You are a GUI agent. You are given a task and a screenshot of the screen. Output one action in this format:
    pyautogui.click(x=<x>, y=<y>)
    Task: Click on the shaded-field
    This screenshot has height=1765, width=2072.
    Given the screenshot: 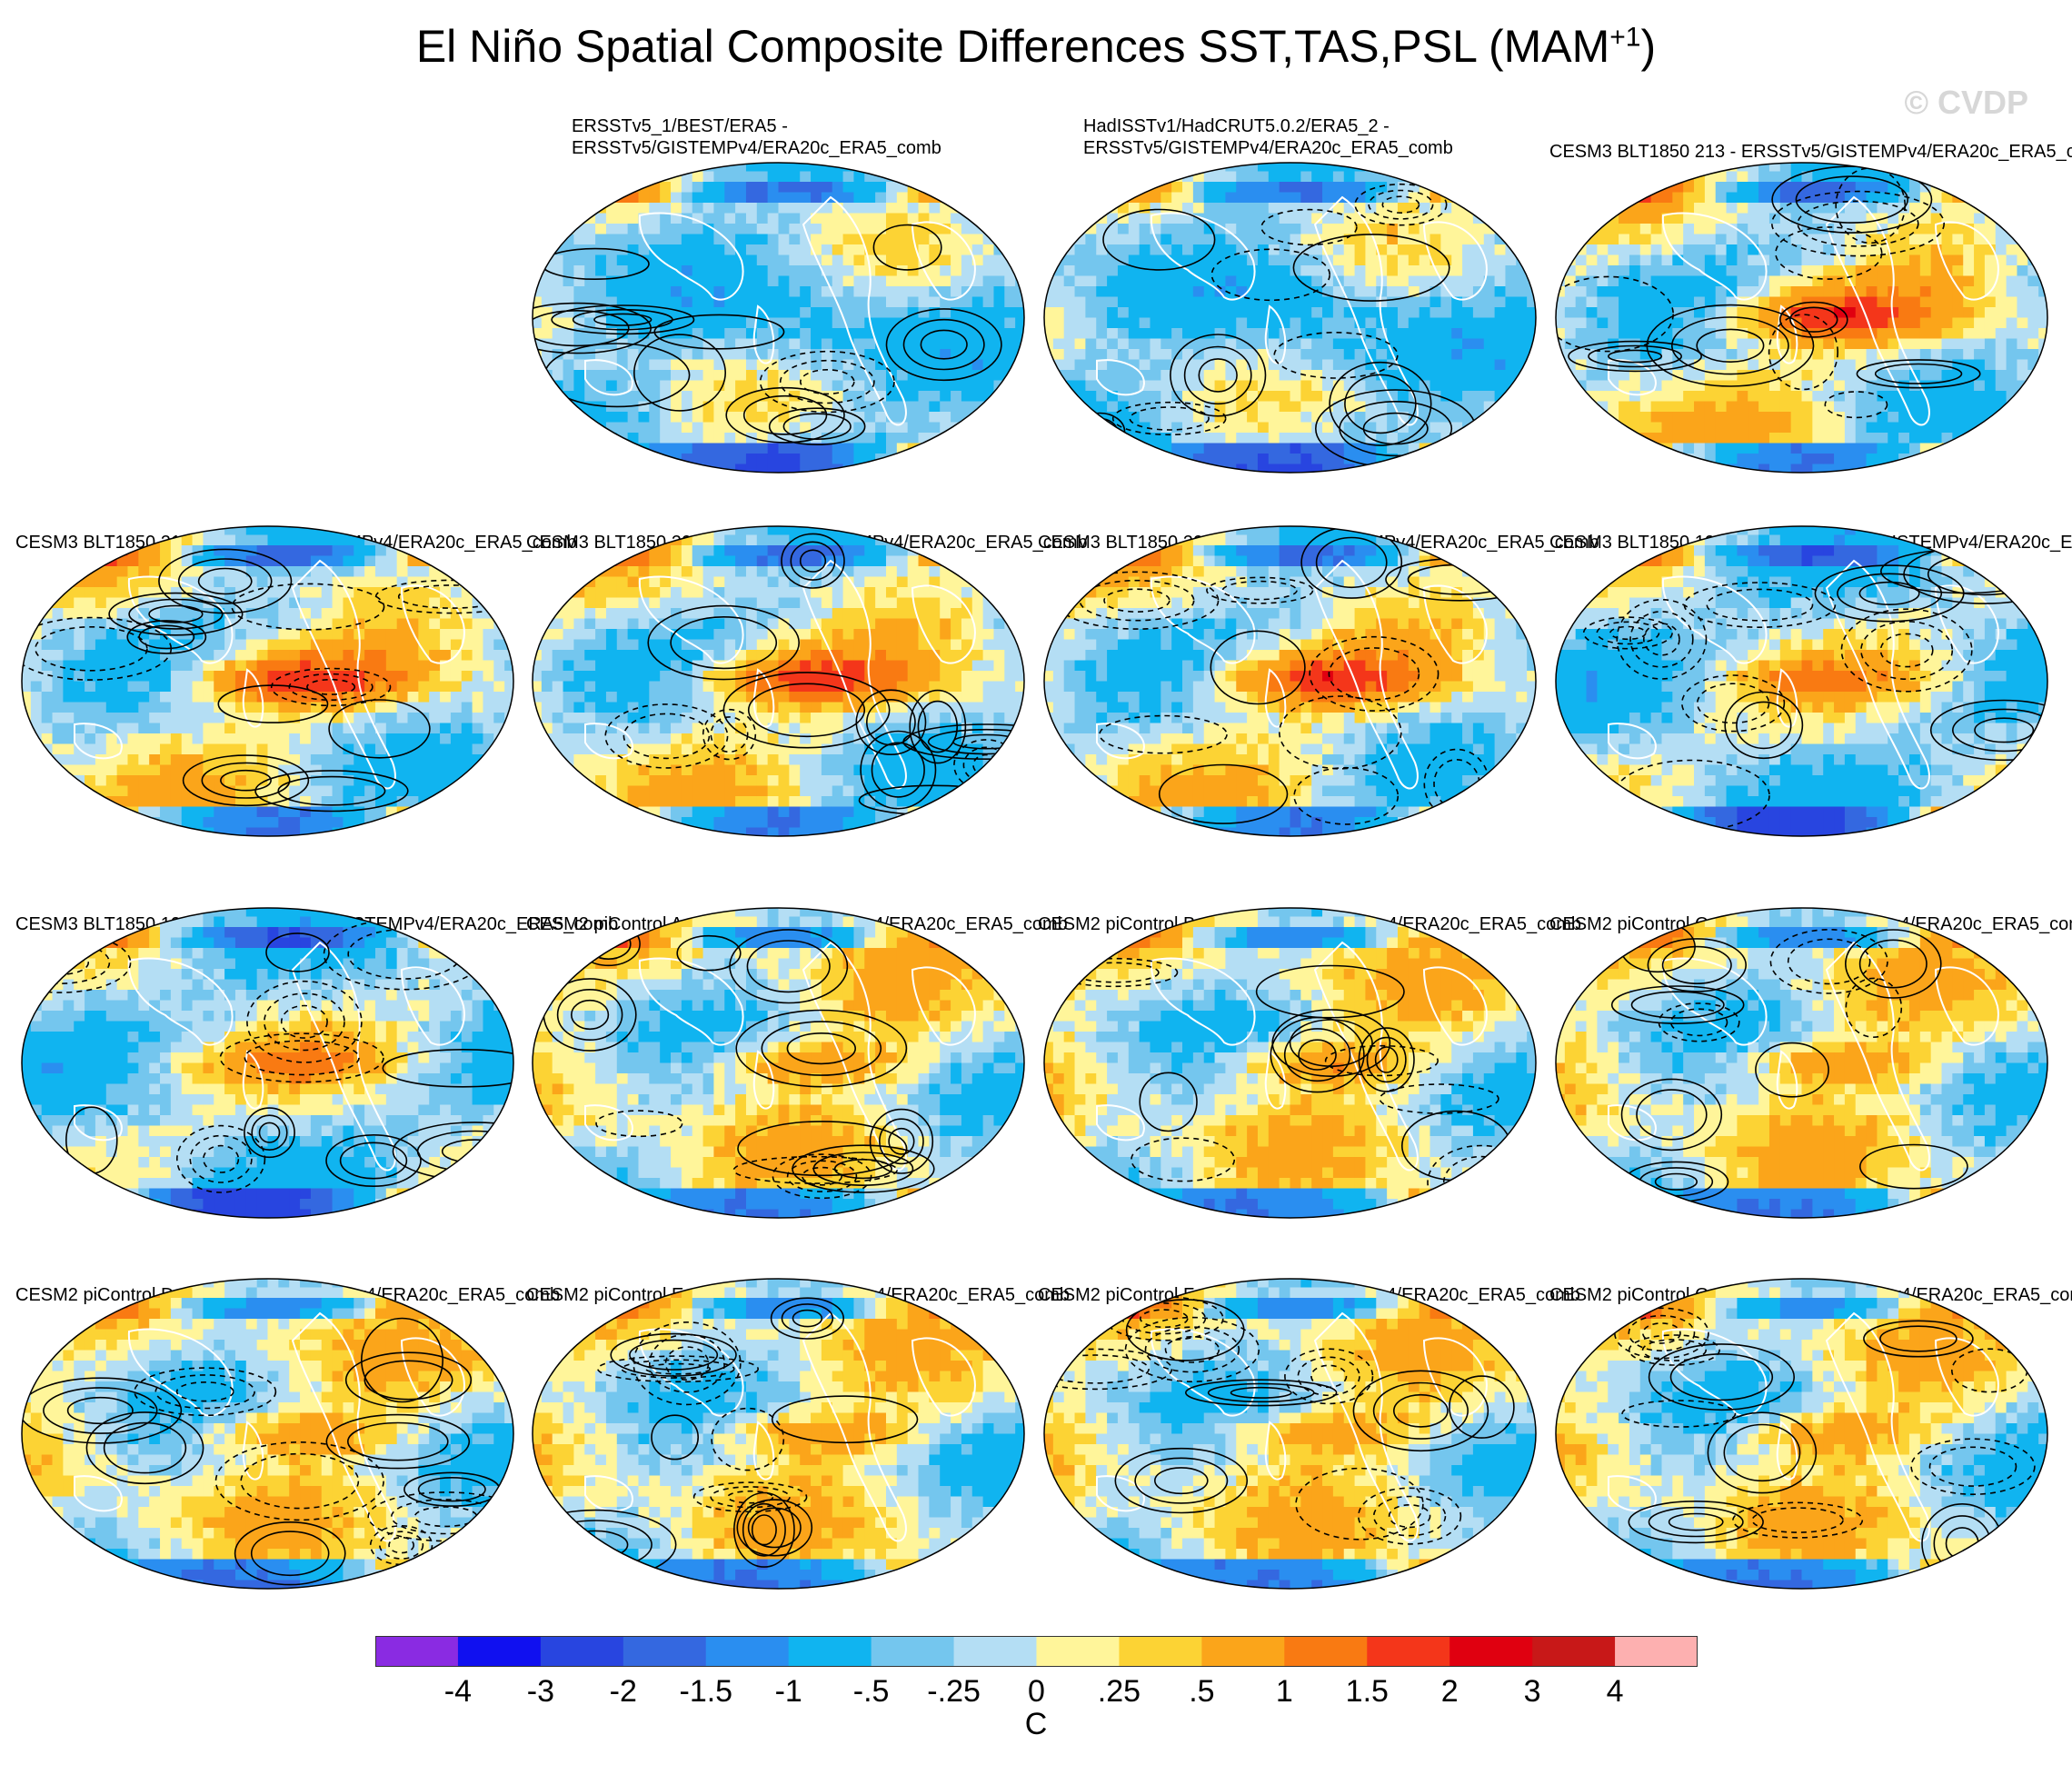 What is the action you would take?
    pyautogui.click(x=1801, y=1063)
    